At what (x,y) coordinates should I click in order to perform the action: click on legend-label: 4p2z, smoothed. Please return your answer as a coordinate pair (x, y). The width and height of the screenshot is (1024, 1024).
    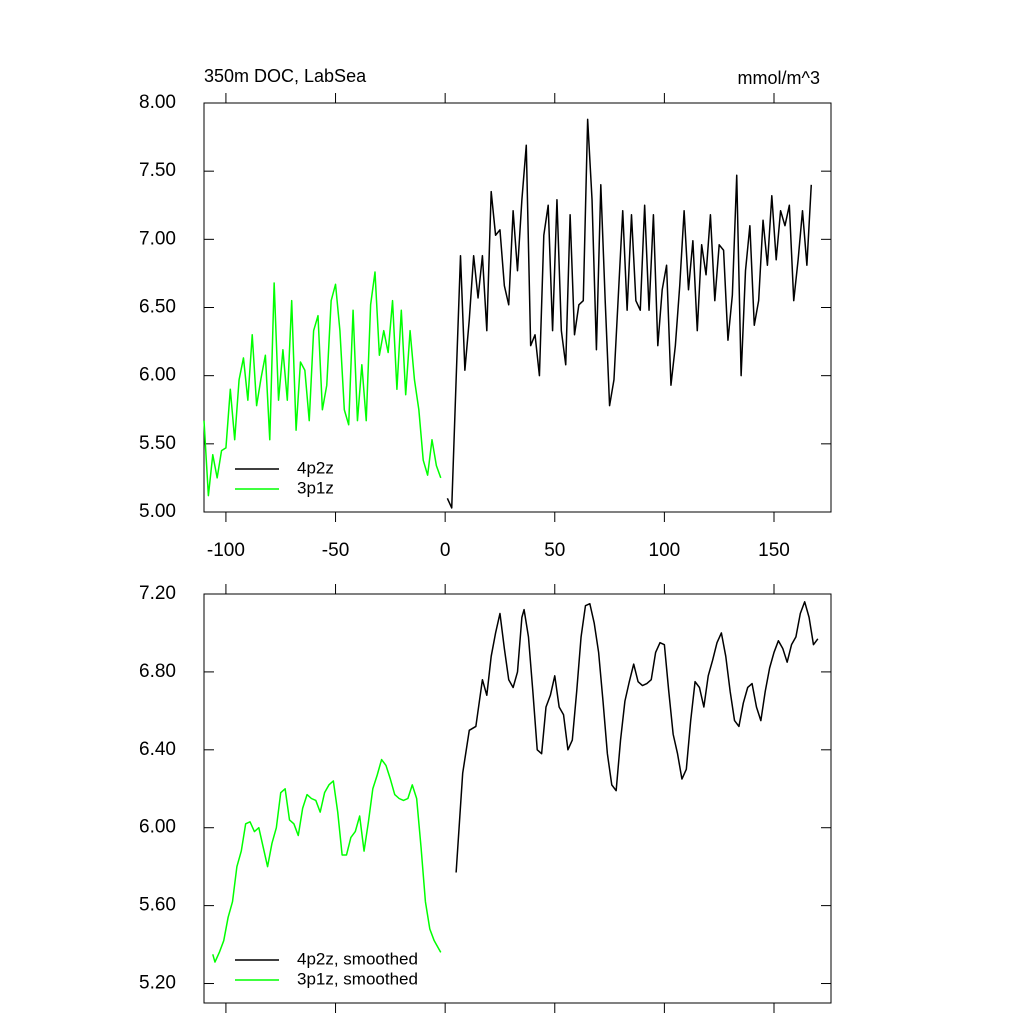
    Looking at the image, I should click on (357, 958).